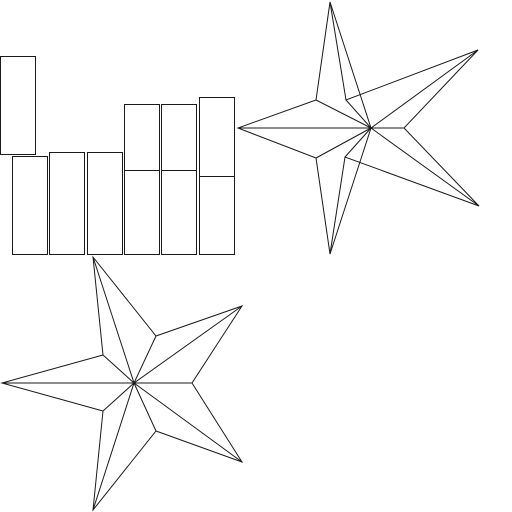 The width and height of the screenshot is (512, 512). What do you see at coordinates (18, 105) in the screenshot?
I see `block-tall-left` at bounding box center [18, 105].